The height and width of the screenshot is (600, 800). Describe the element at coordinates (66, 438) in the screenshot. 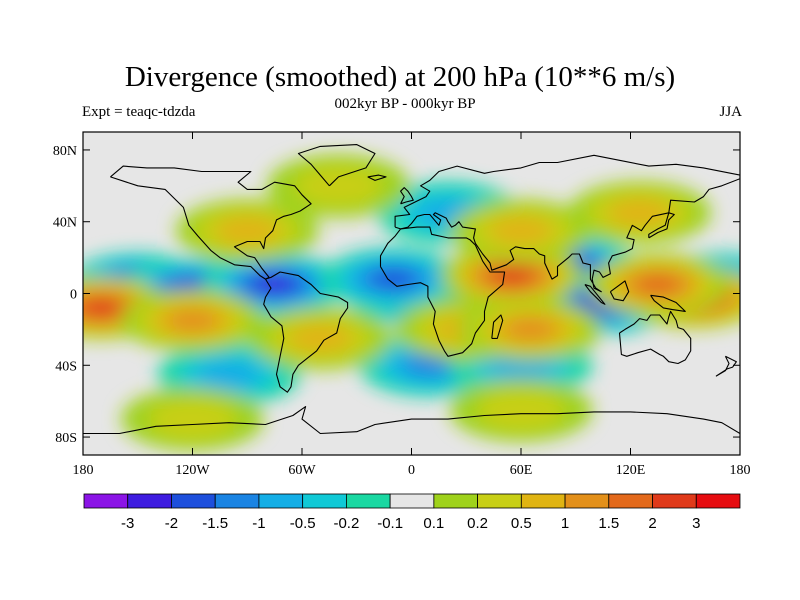

I see `y-tick-label: 80S` at that location.